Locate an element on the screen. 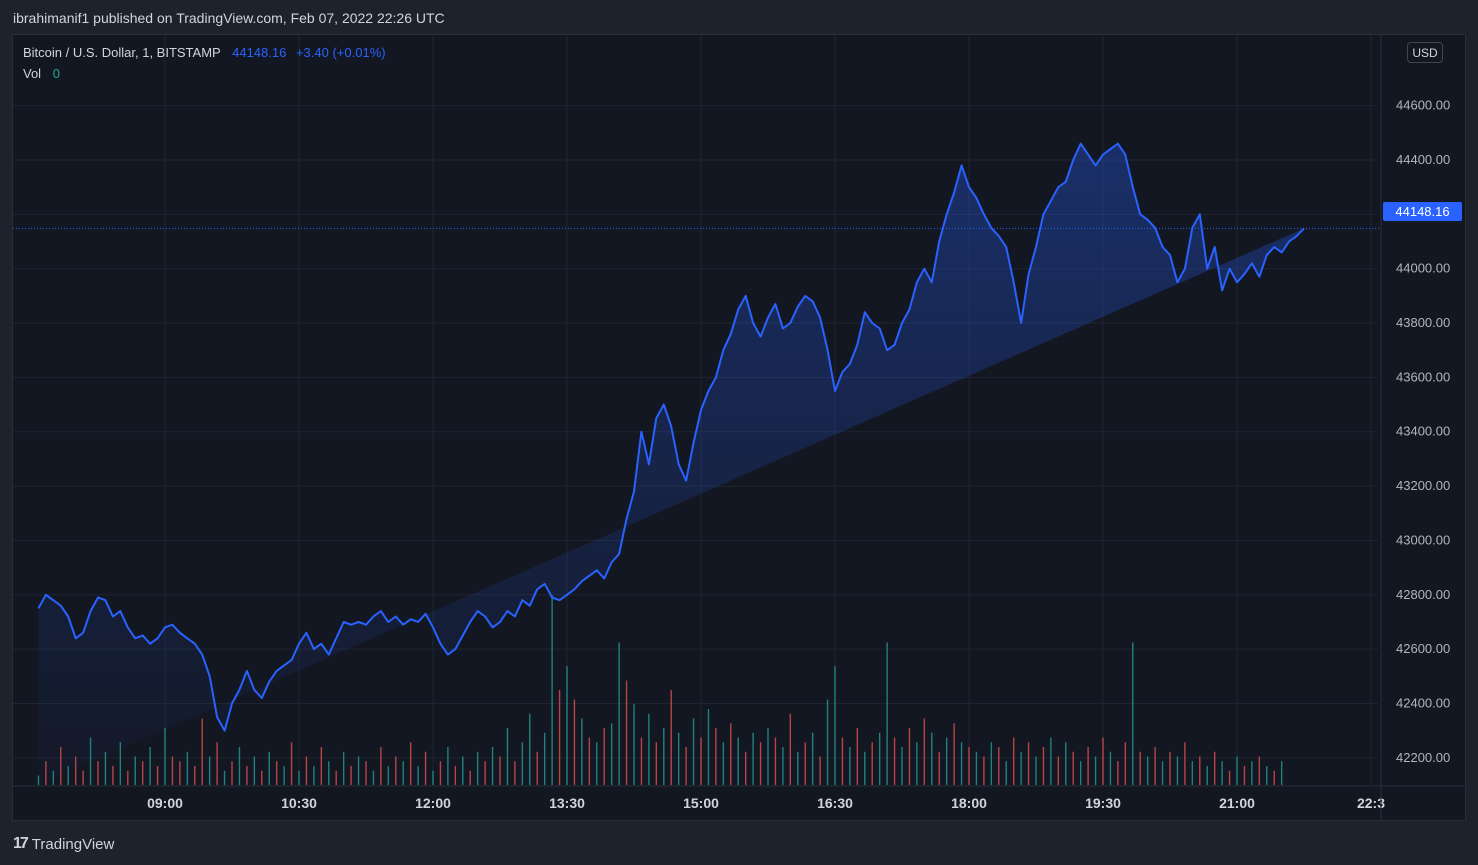 The height and width of the screenshot is (865, 1478). legend-change: +3.40 (+0.01%) is located at coordinates (340, 52).